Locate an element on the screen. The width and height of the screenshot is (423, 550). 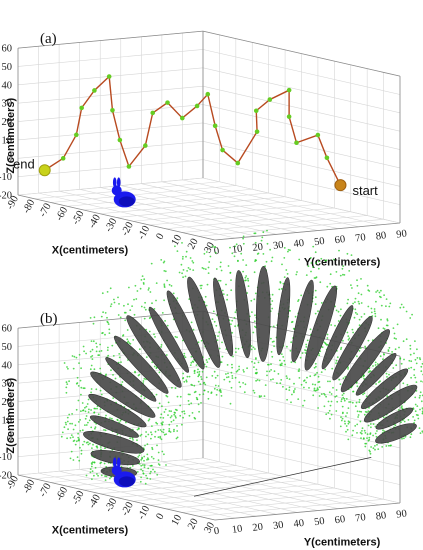
start-annotation: start is located at coordinates (365, 190).